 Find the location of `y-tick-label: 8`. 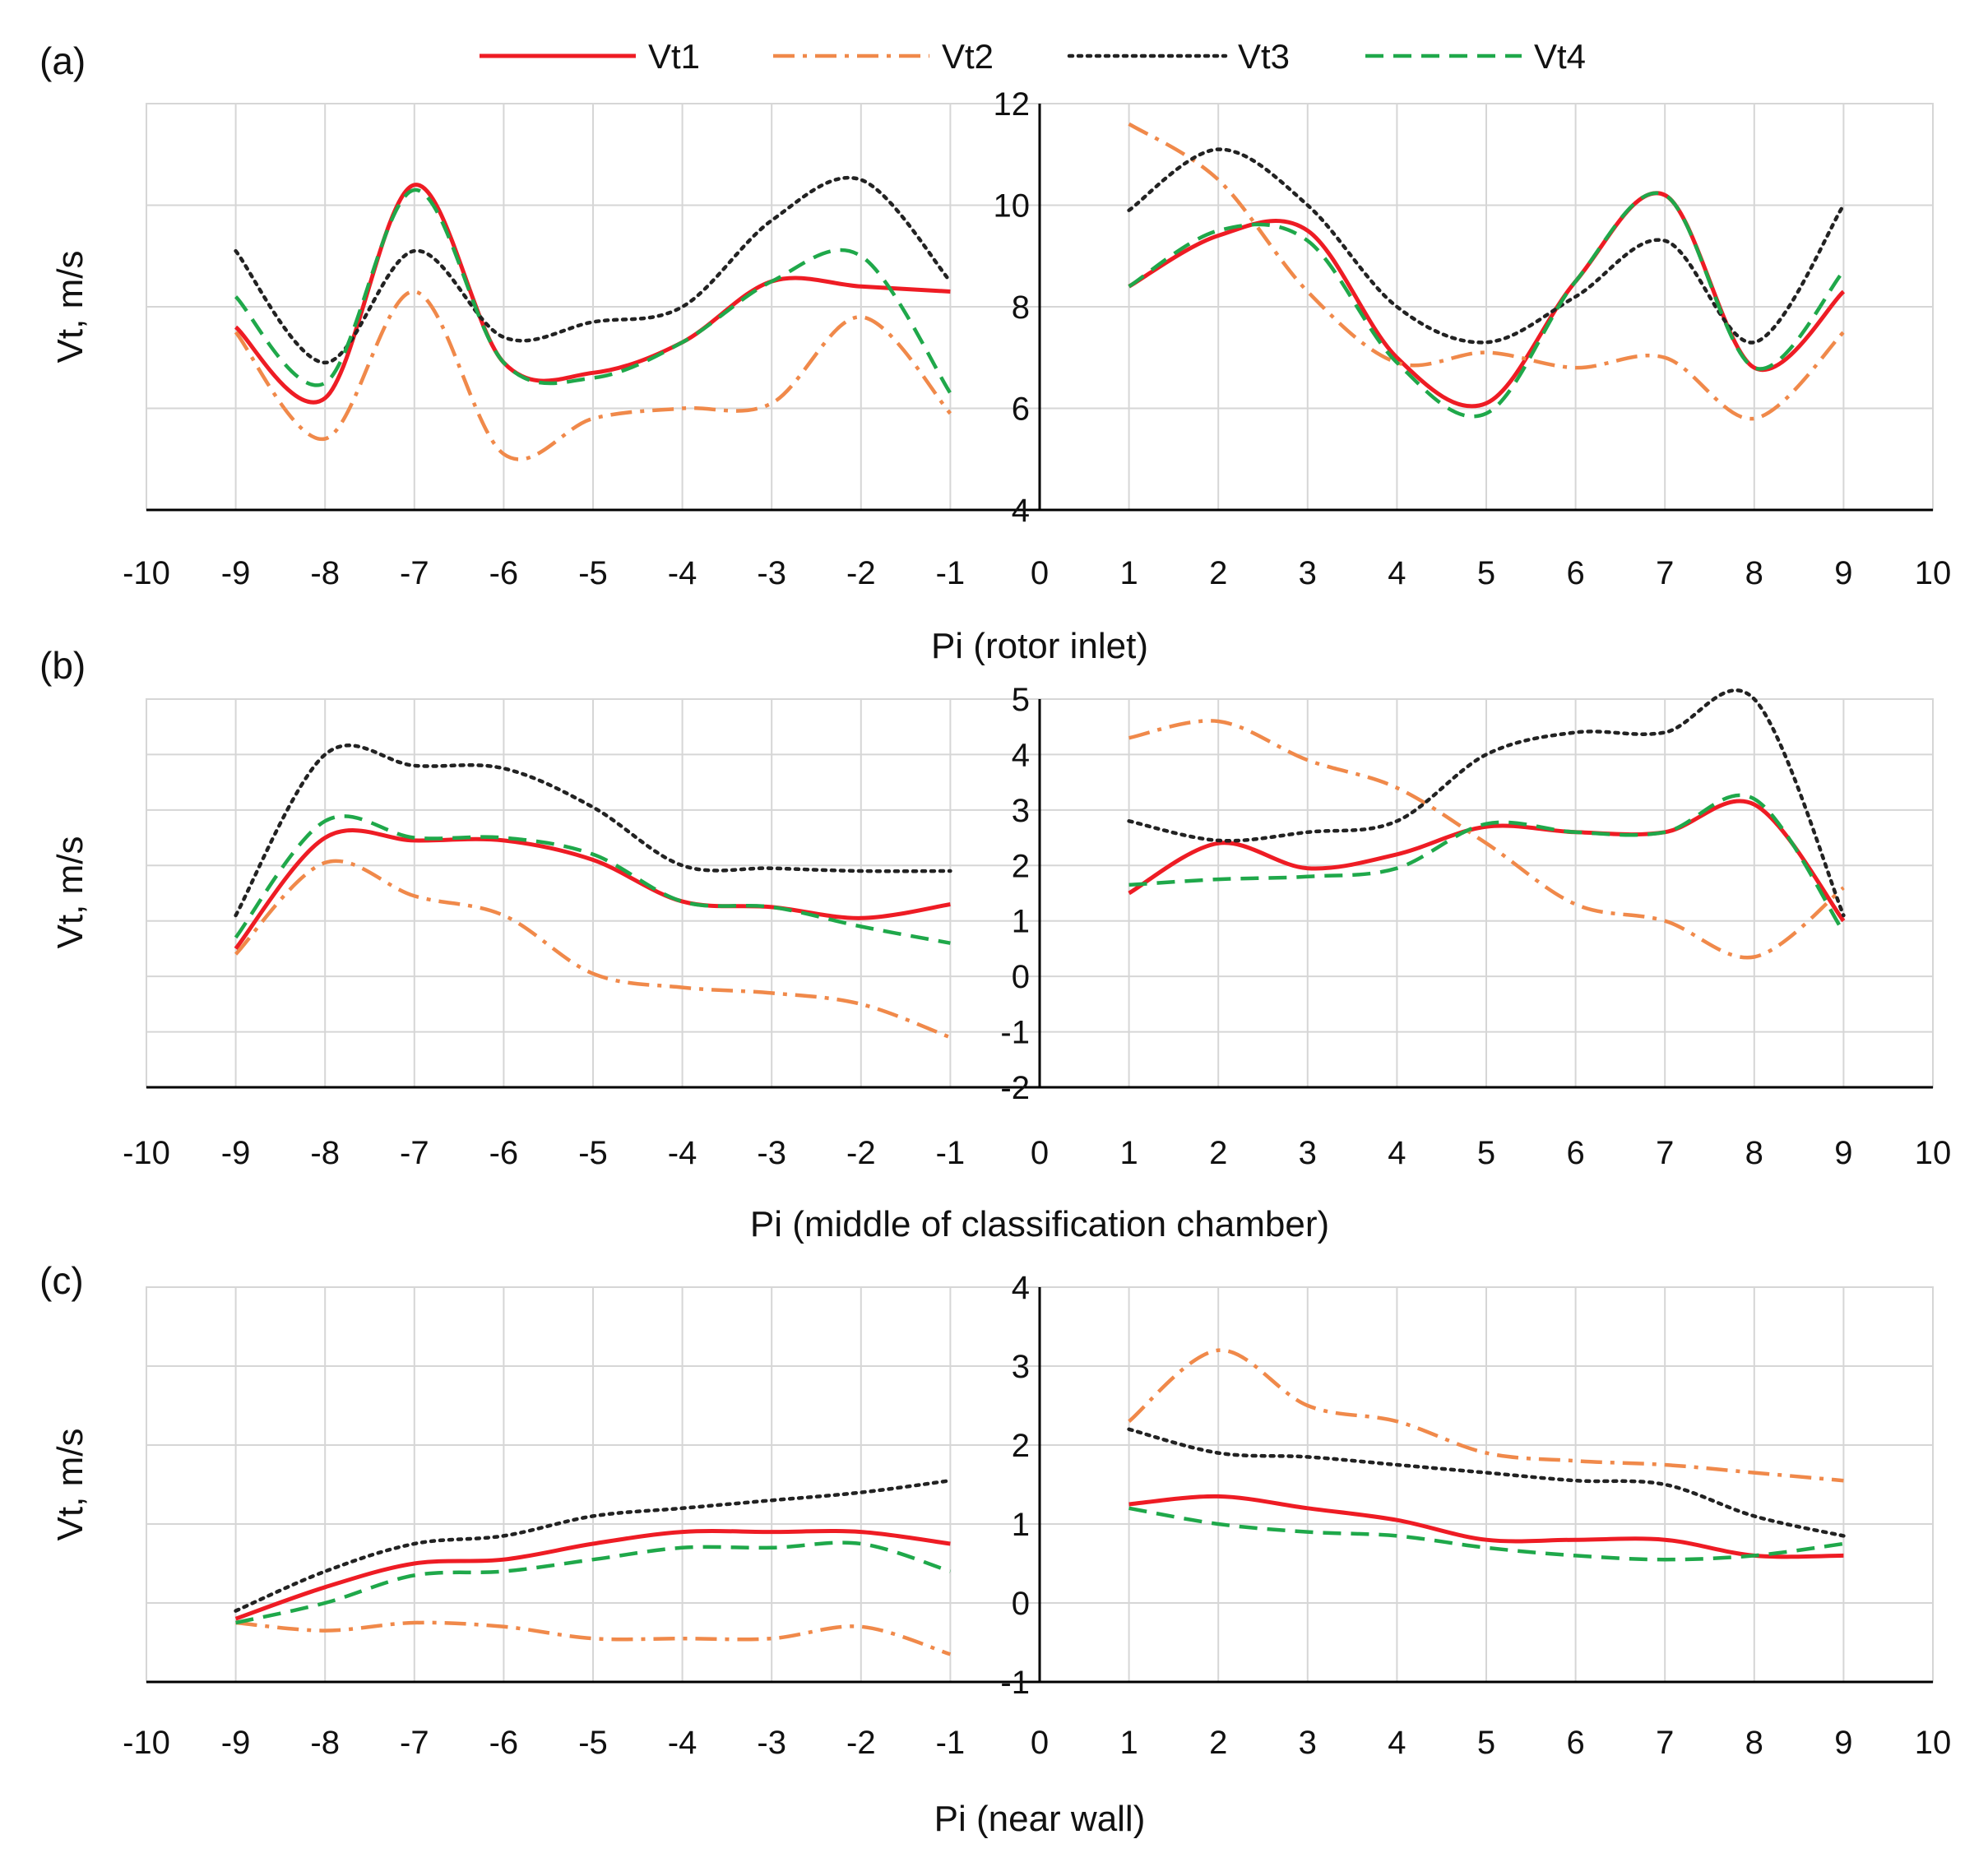

y-tick-label: 8 is located at coordinates (1021, 308).